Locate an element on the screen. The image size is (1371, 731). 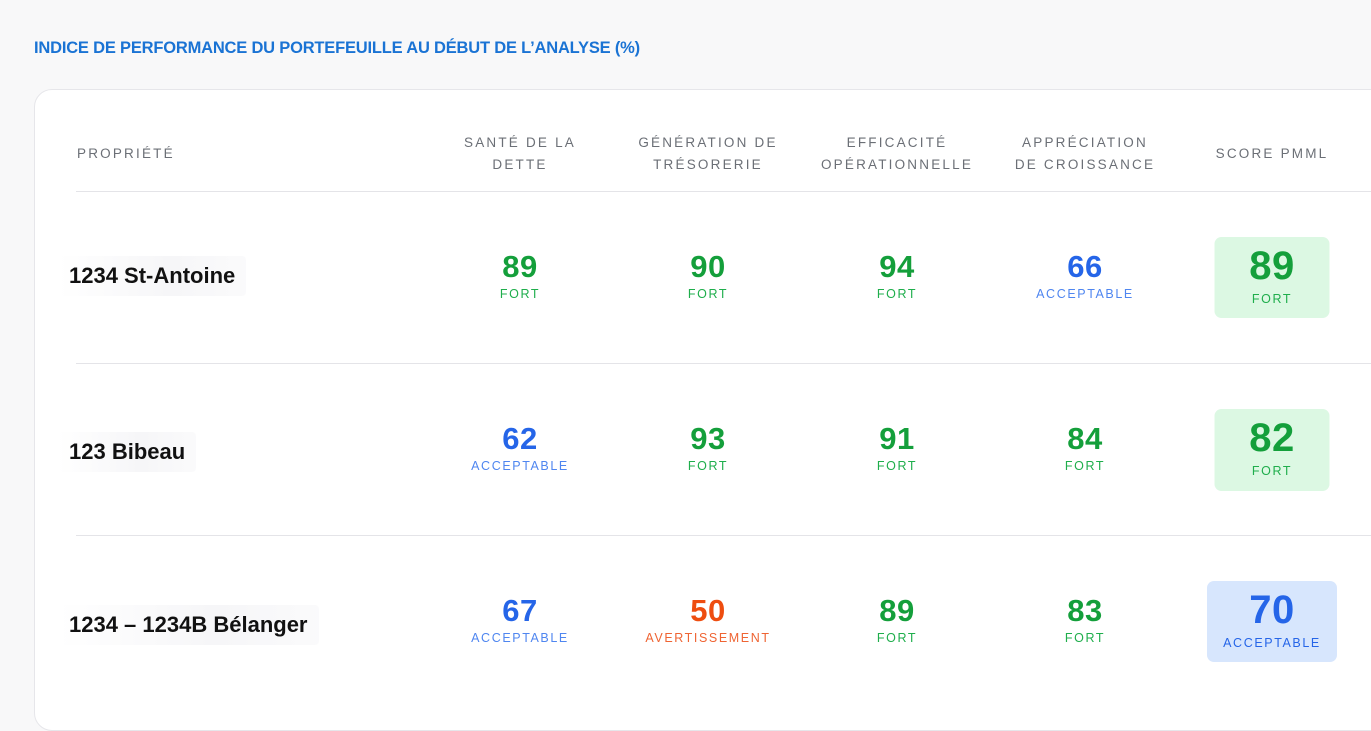
column-header-dette: SANTÉ DE LA DETTE is located at coordinates (520, 154).